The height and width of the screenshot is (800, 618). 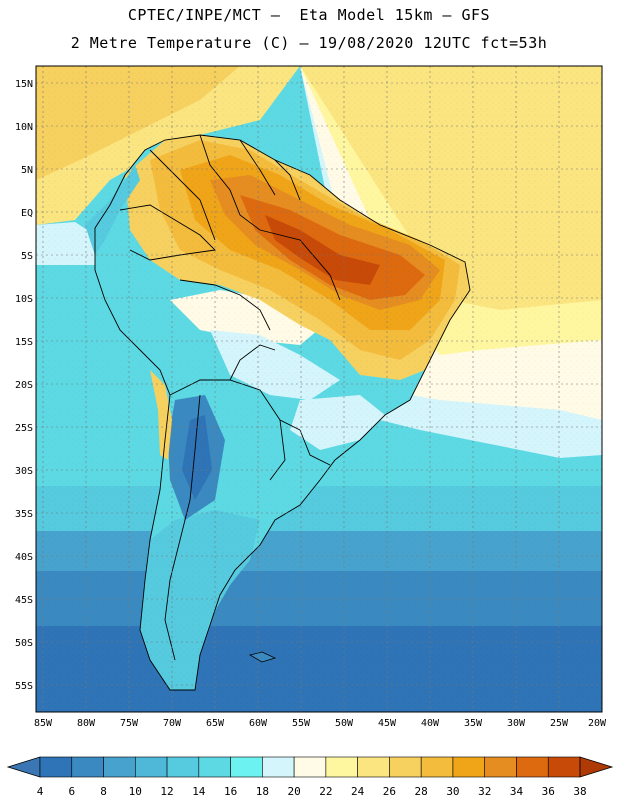 I want to click on lon-label: 30W, so click(x=516, y=723).